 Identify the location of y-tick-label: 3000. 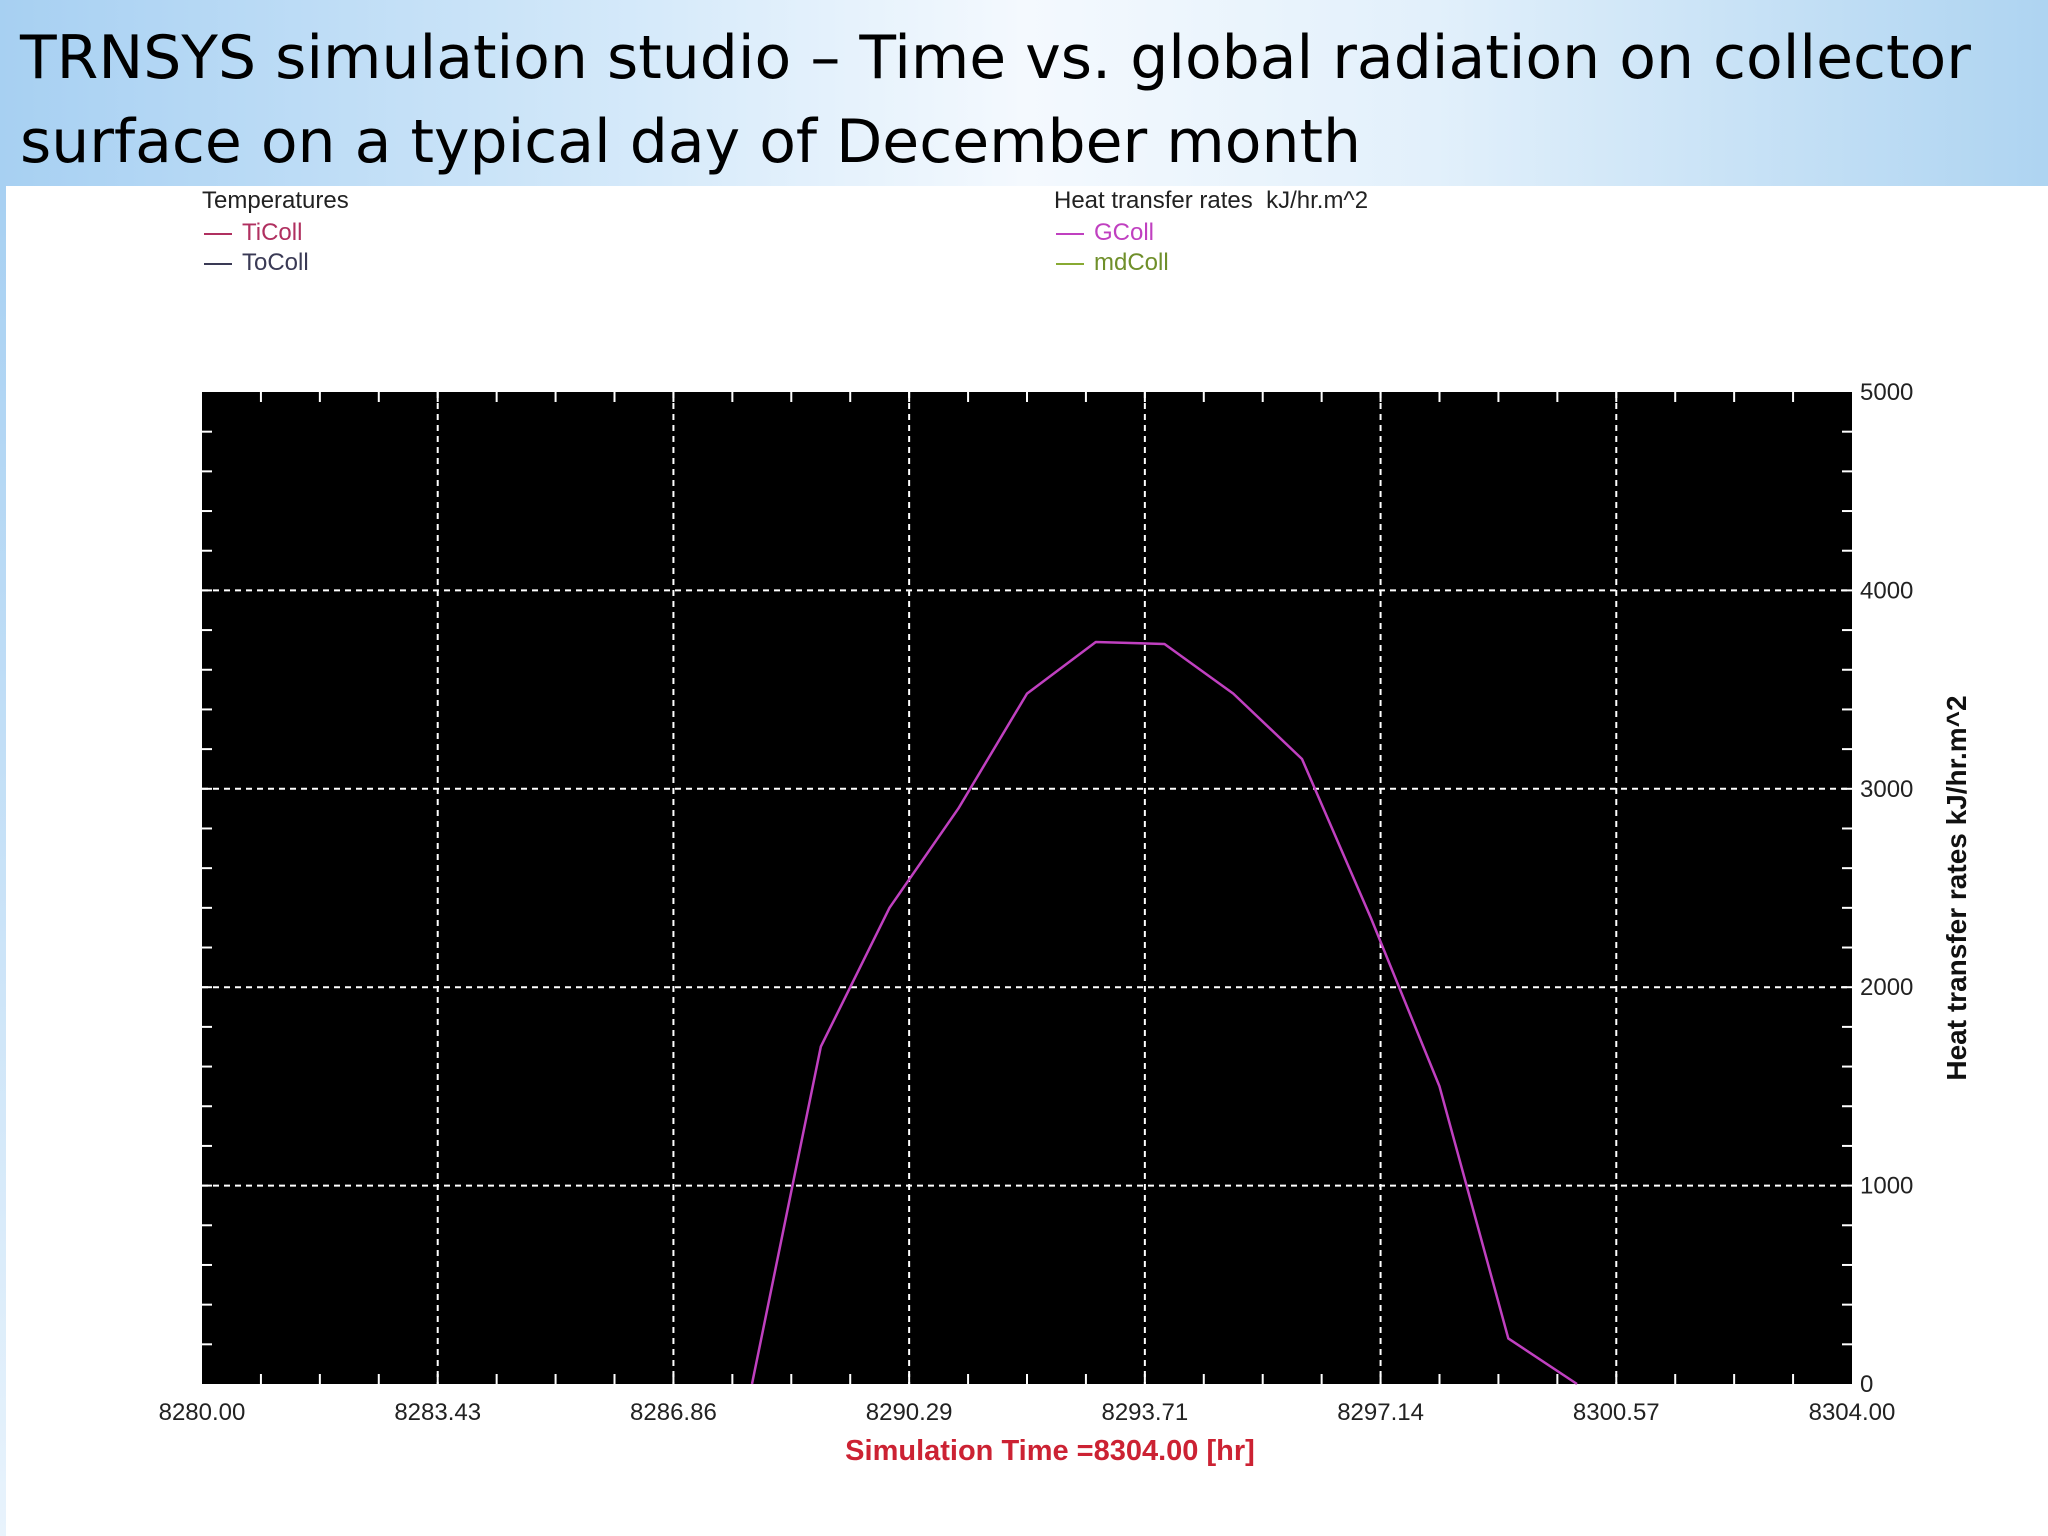
(1886, 789).